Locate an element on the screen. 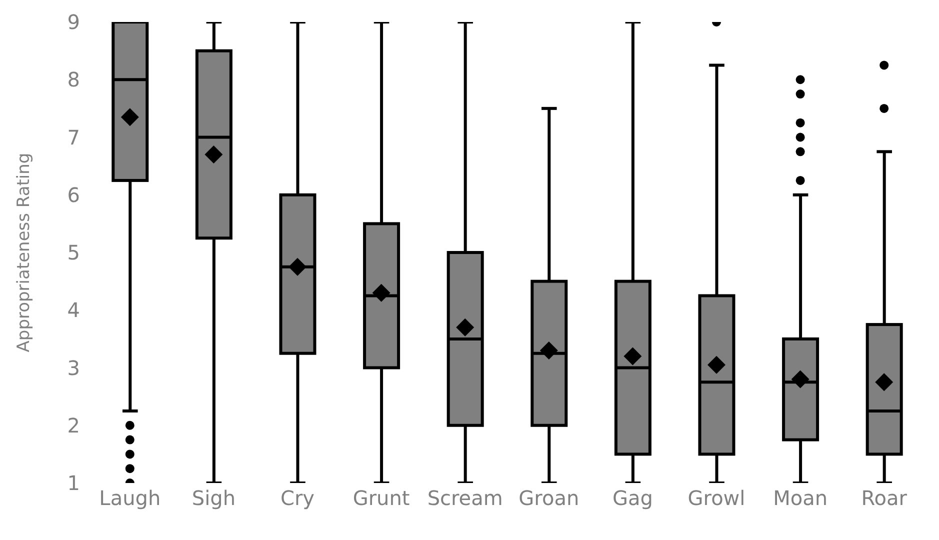 The width and height of the screenshot is (939, 540). x-tick-label: Roar is located at coordinates (884, 498).